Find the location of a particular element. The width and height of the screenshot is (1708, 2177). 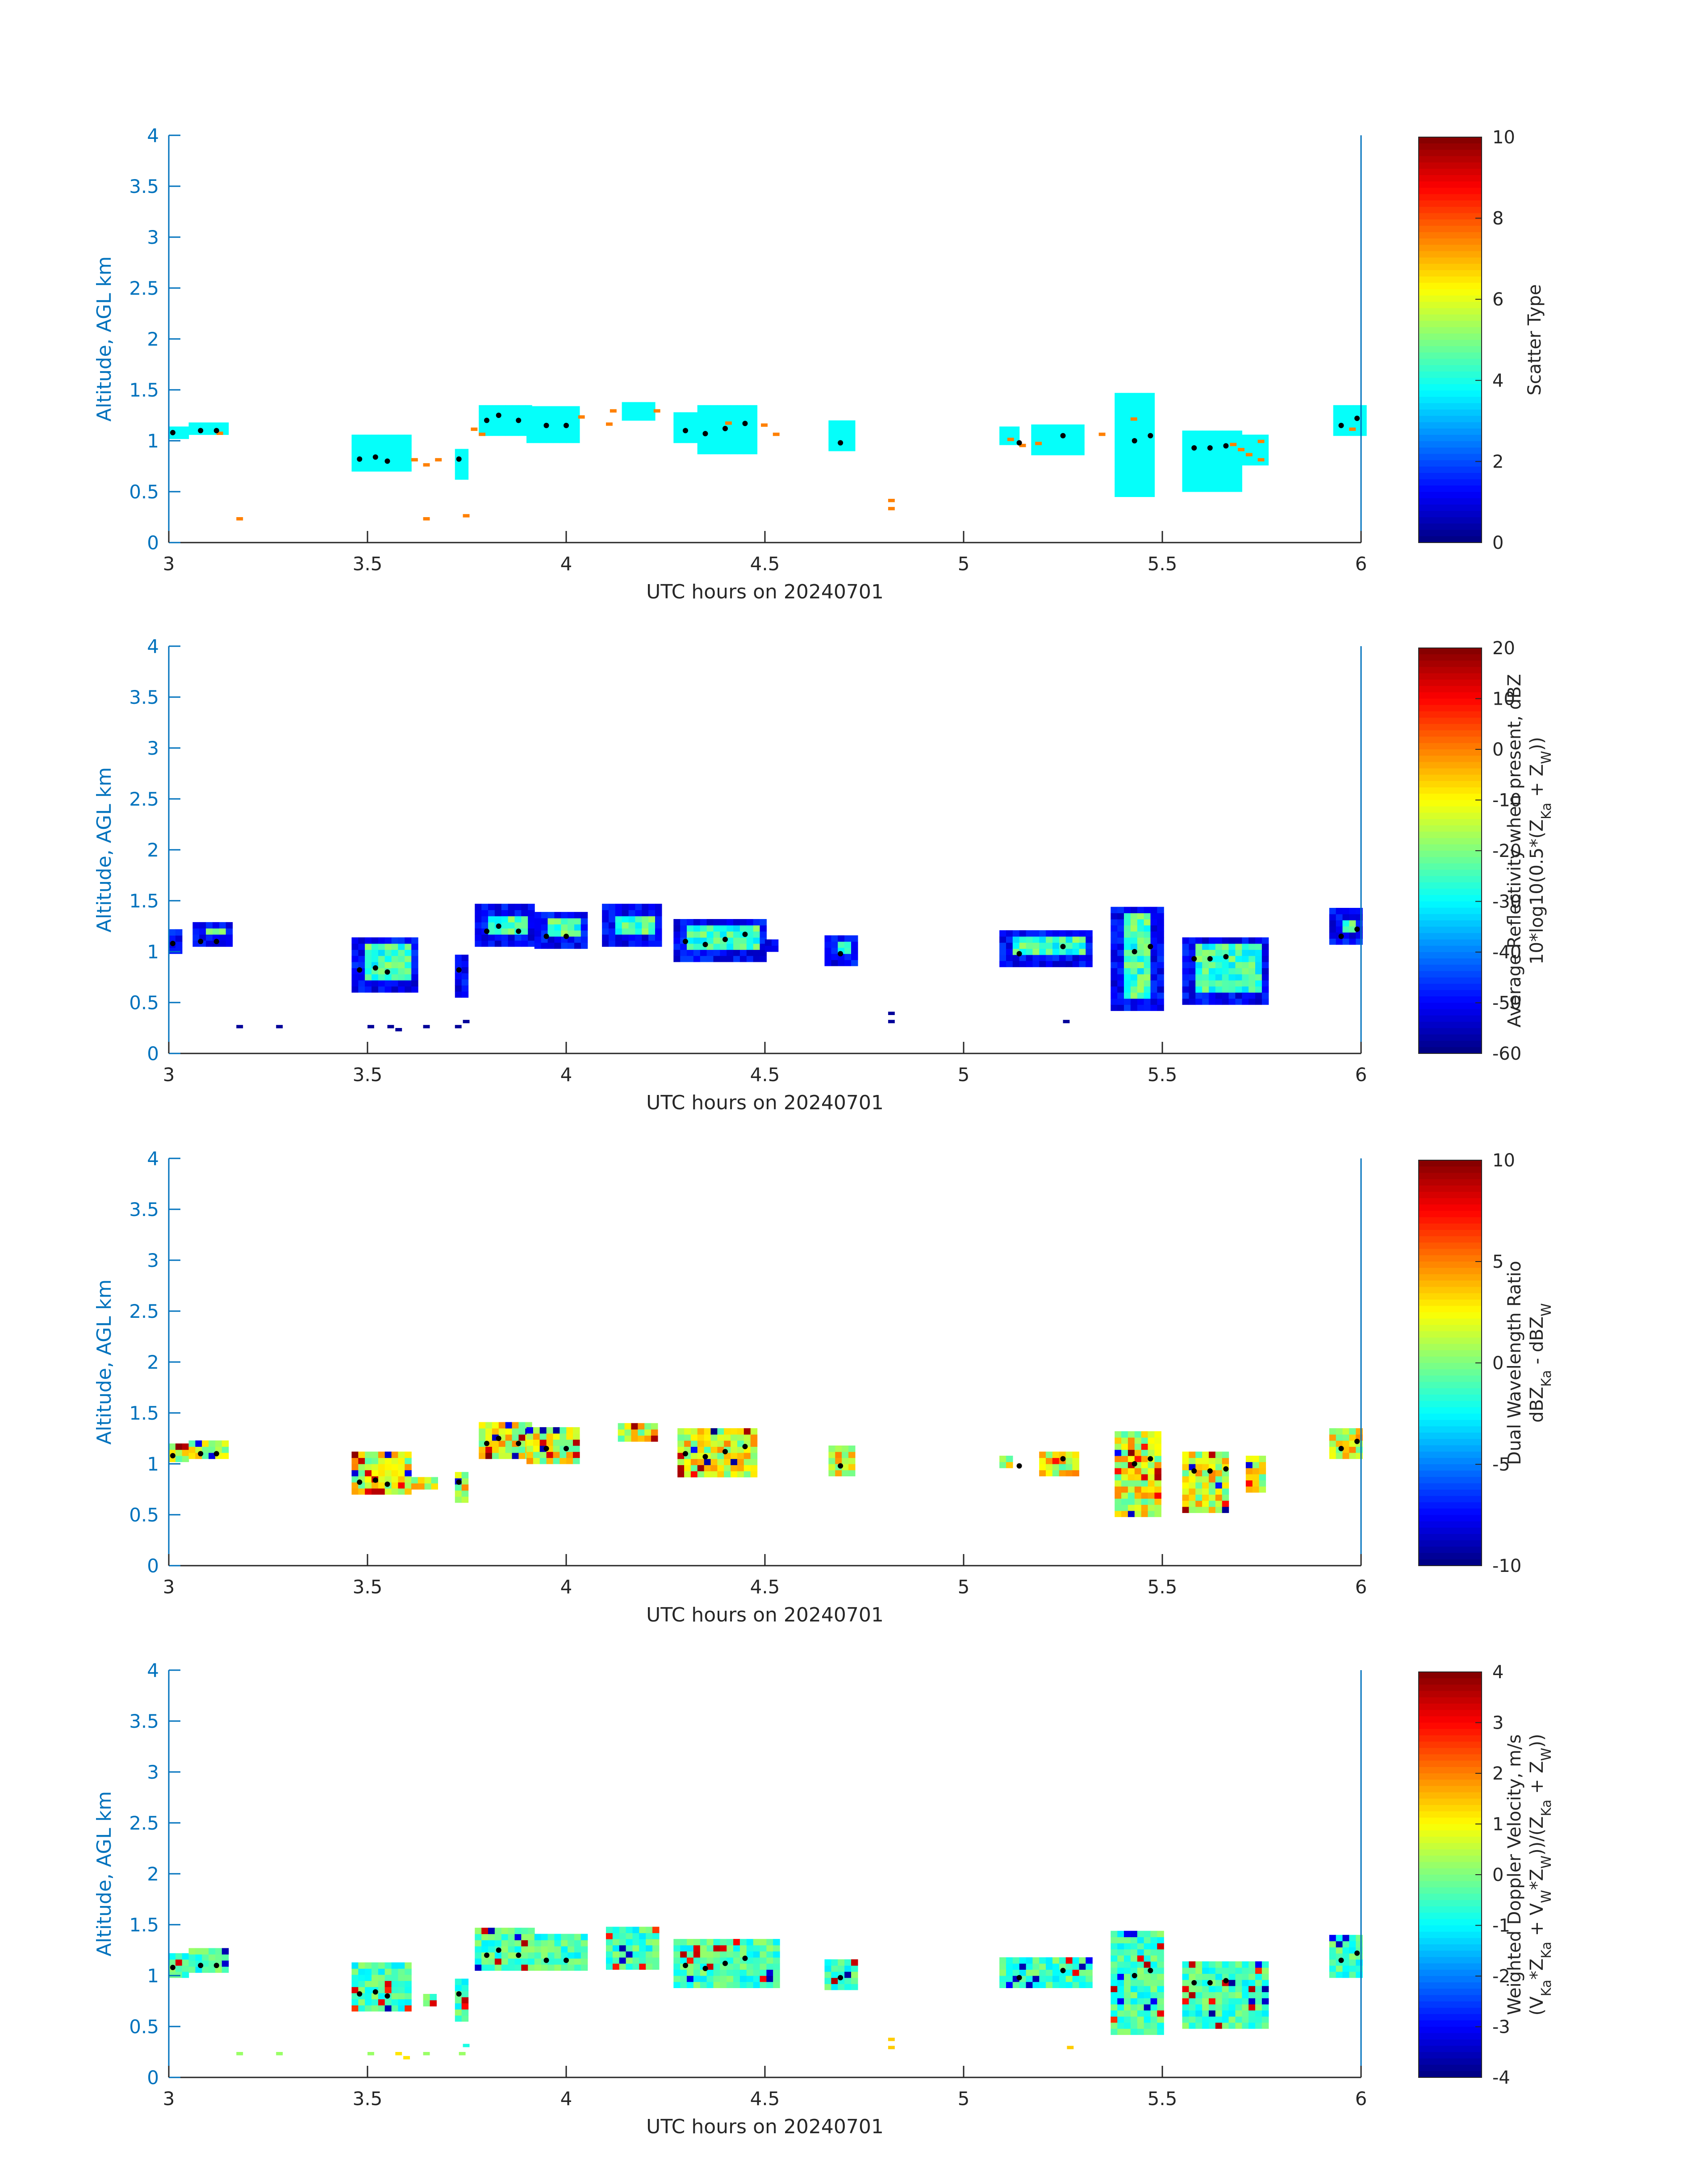

colorbar-tick-label: -10 is located at coordinates (1506, 800).